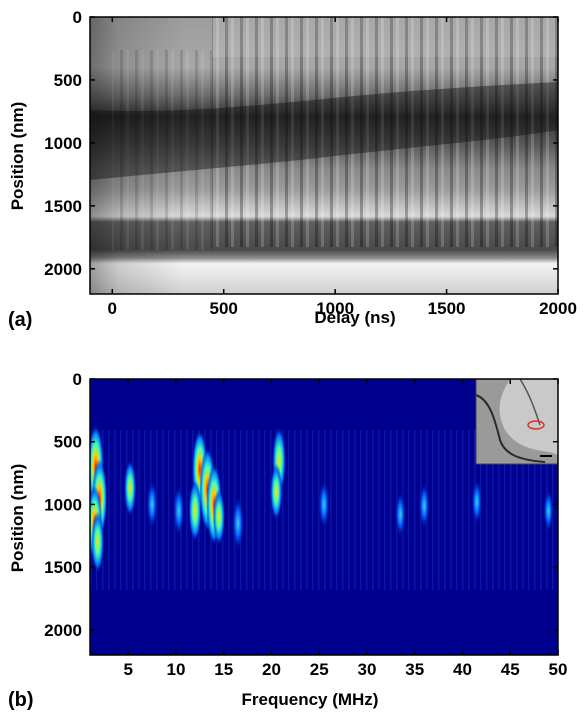  Describe the element at coordinates (17, 156) in the screenshot. I see `y-axis-title-a: Position (nm)` at that location.